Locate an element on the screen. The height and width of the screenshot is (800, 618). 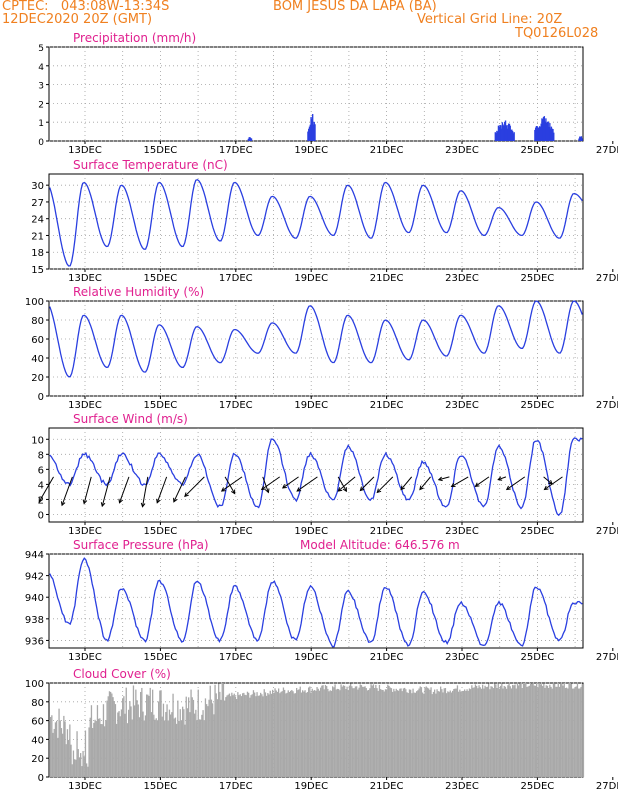
plot-frame-pressure is located at coordinates (316, 601).